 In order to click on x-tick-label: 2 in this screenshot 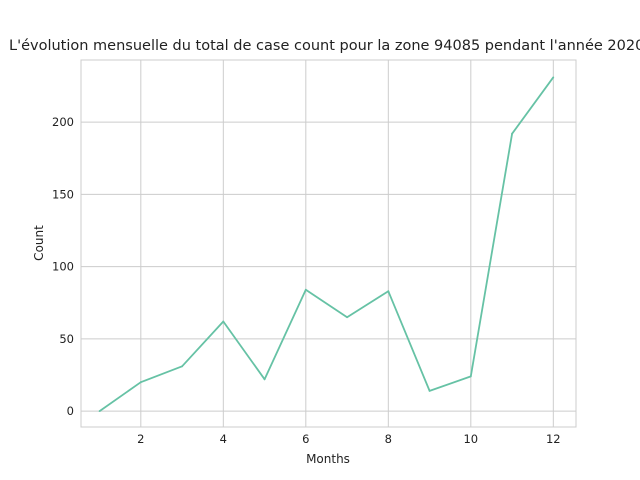, I will do `click(140, 439)`.